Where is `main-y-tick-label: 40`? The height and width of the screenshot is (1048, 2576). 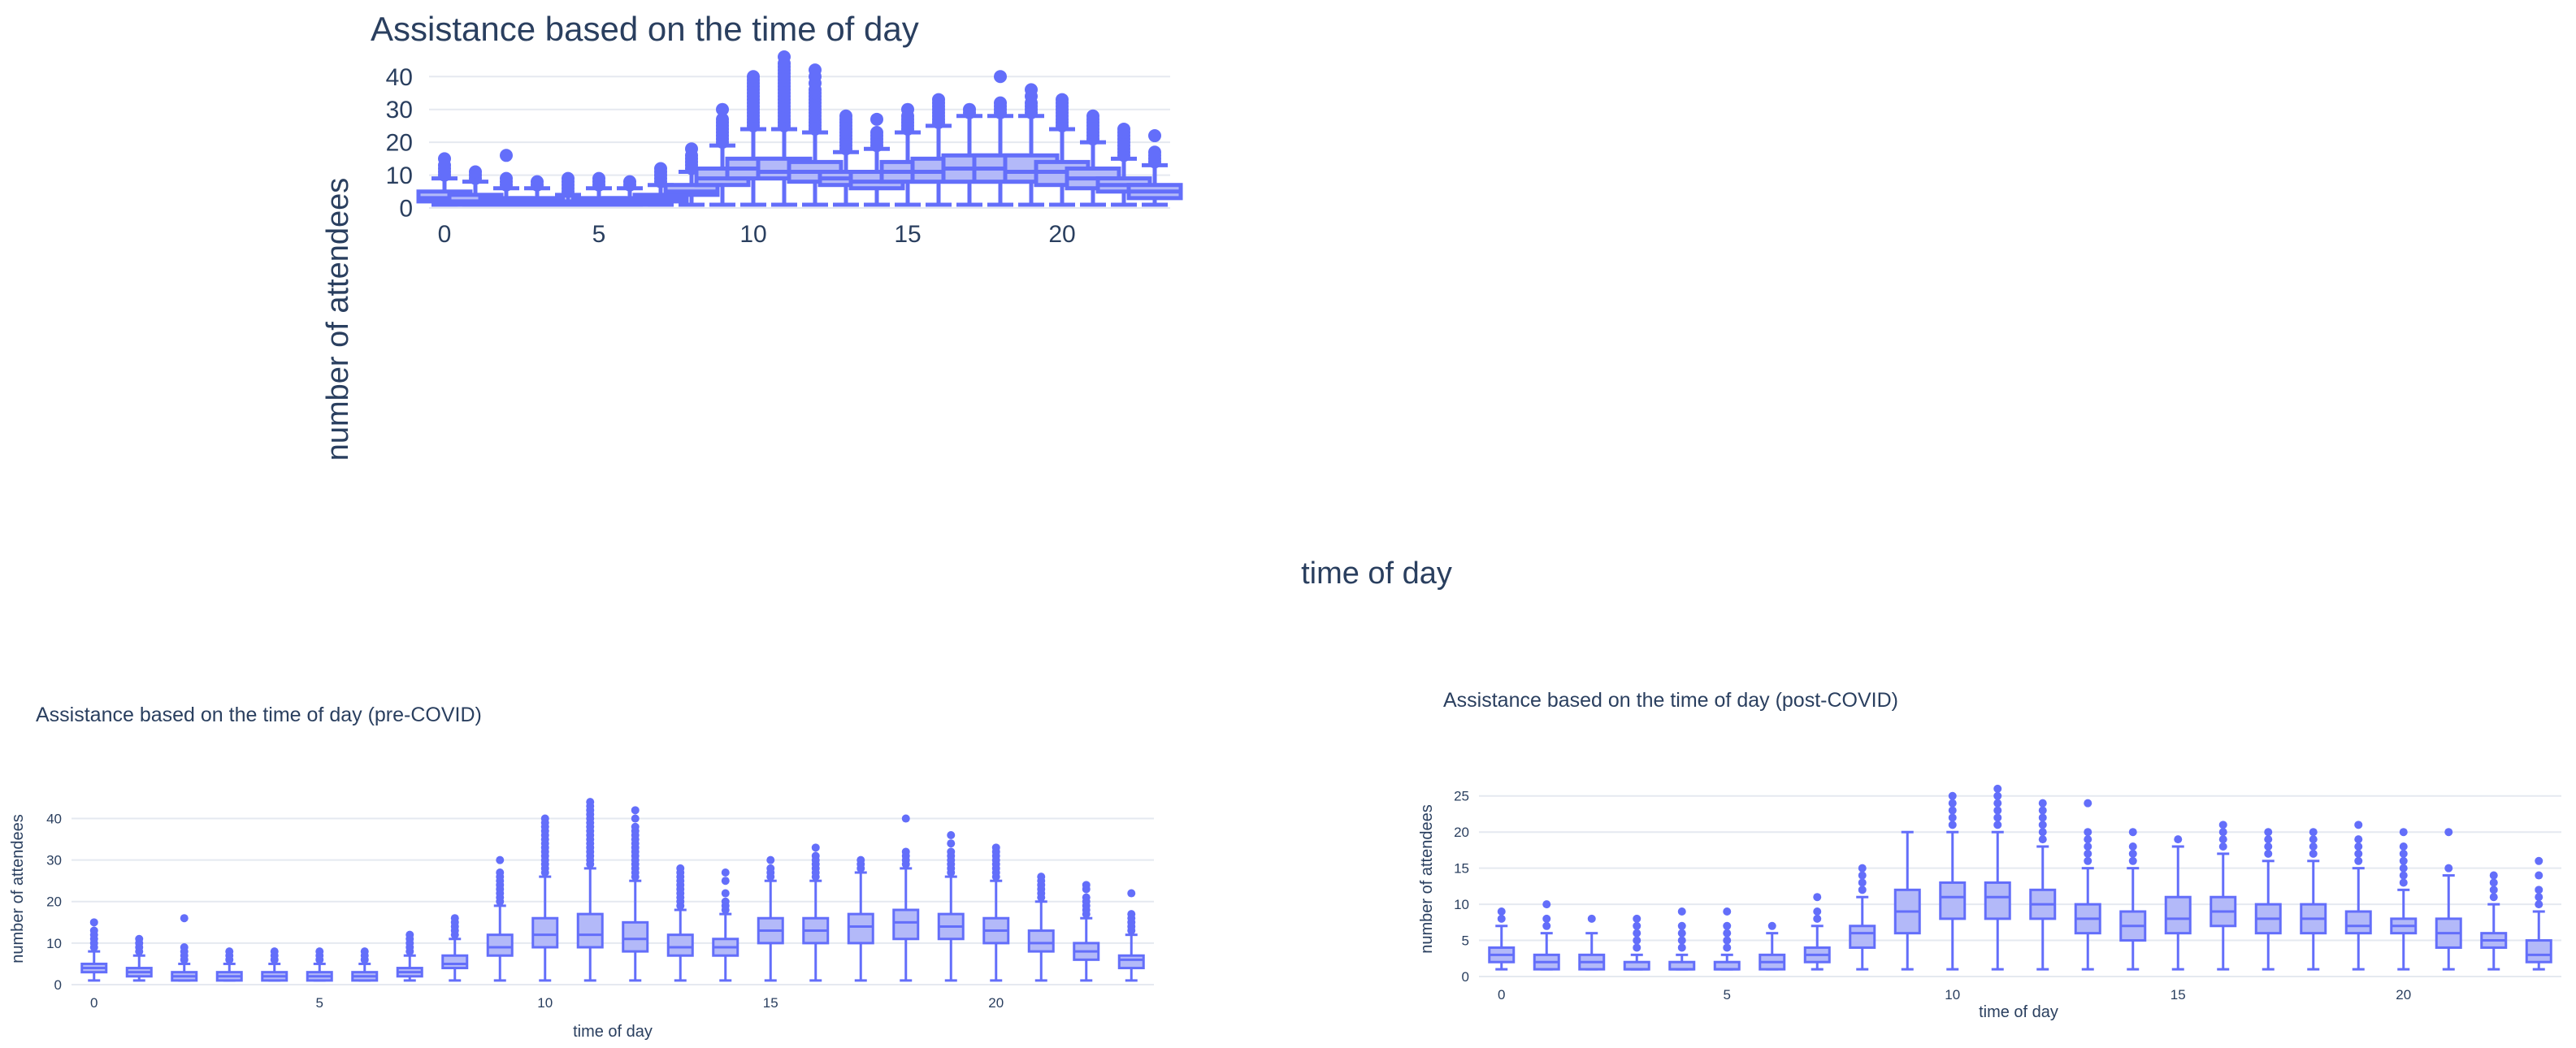
main-y-tick-label: 40 is located at coordinates (399, 77).